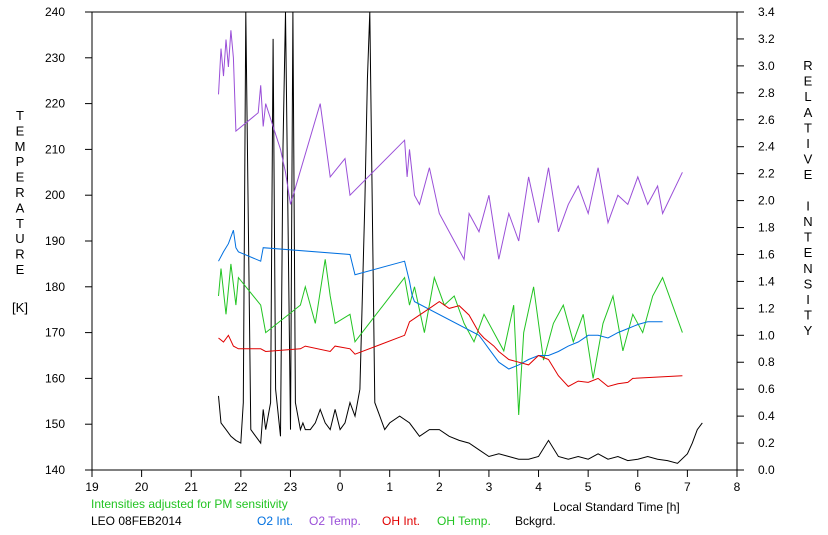  I want to click on x-tick-label: 8, so click(737, 487).